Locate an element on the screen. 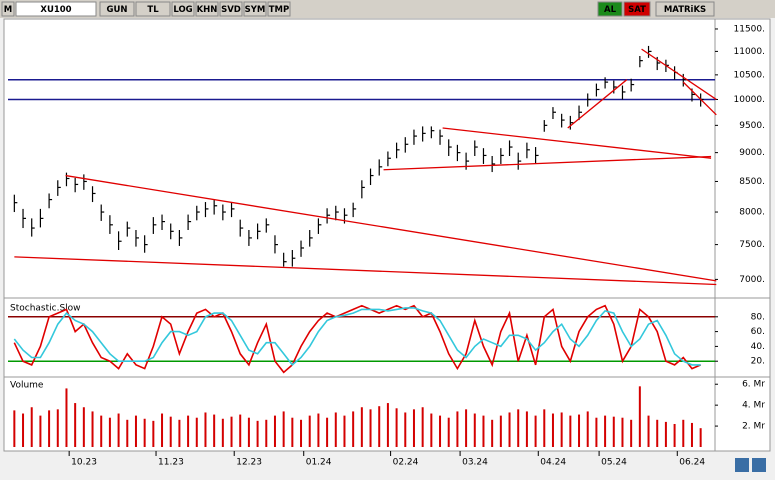 This screenshot has height=480, width=775. toolbar-button: GUN is located at coordinates (117, 9).